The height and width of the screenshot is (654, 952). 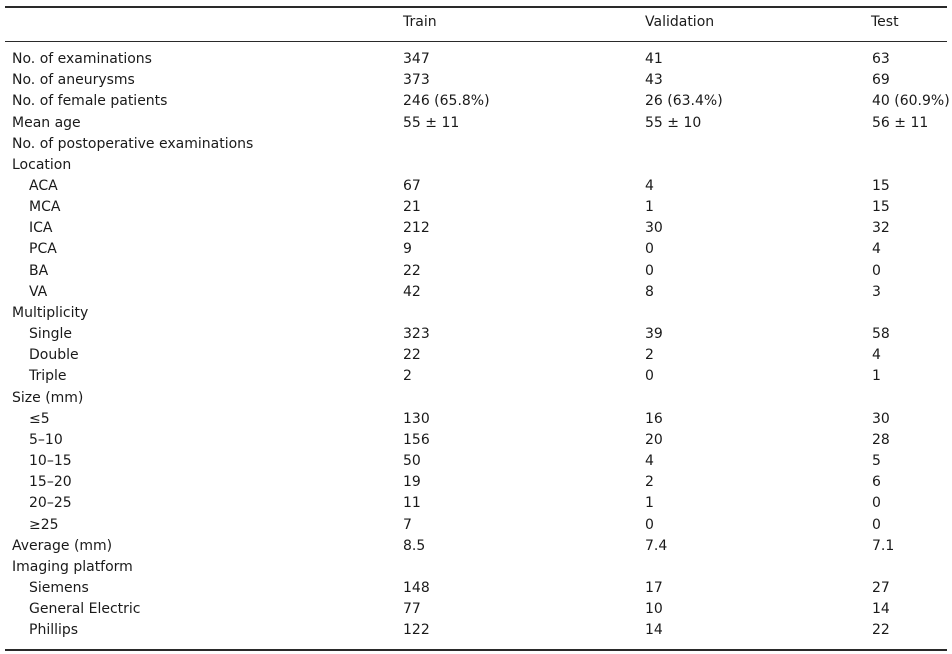 What do you see at coordinates (412, 207) in the screenshot?
I see `cell-train: 21` at bounding box center [412, 207].